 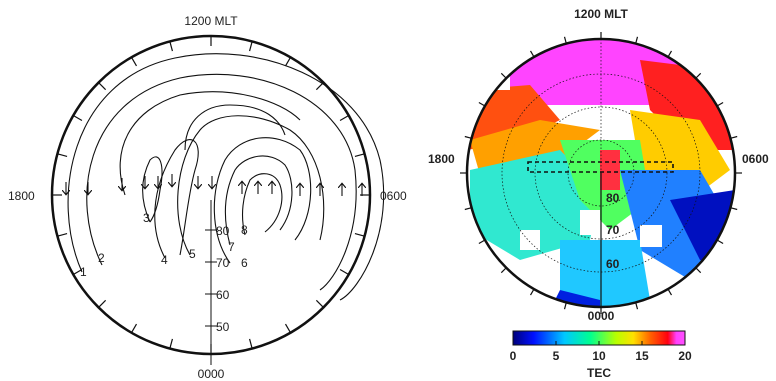 I want to click on left-noon-label: 1200 MLT, so click(x=211, y=21).